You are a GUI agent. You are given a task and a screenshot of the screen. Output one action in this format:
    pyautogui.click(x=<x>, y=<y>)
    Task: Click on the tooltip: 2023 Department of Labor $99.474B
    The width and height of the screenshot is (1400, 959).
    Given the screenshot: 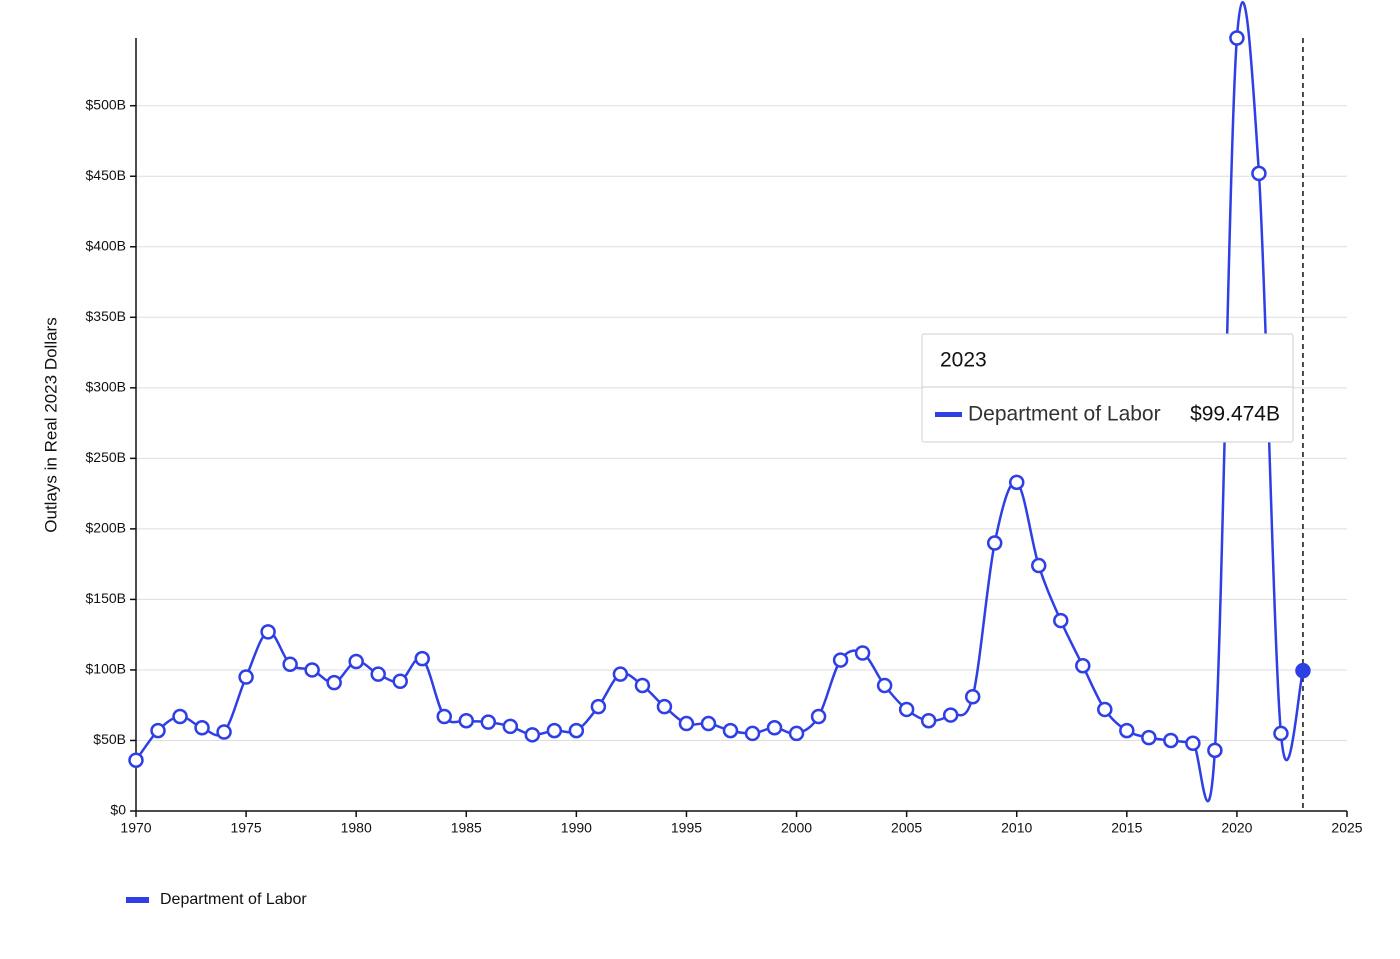 What is the action you would take?
    pyautogui.click(x=1107, y=388)
    